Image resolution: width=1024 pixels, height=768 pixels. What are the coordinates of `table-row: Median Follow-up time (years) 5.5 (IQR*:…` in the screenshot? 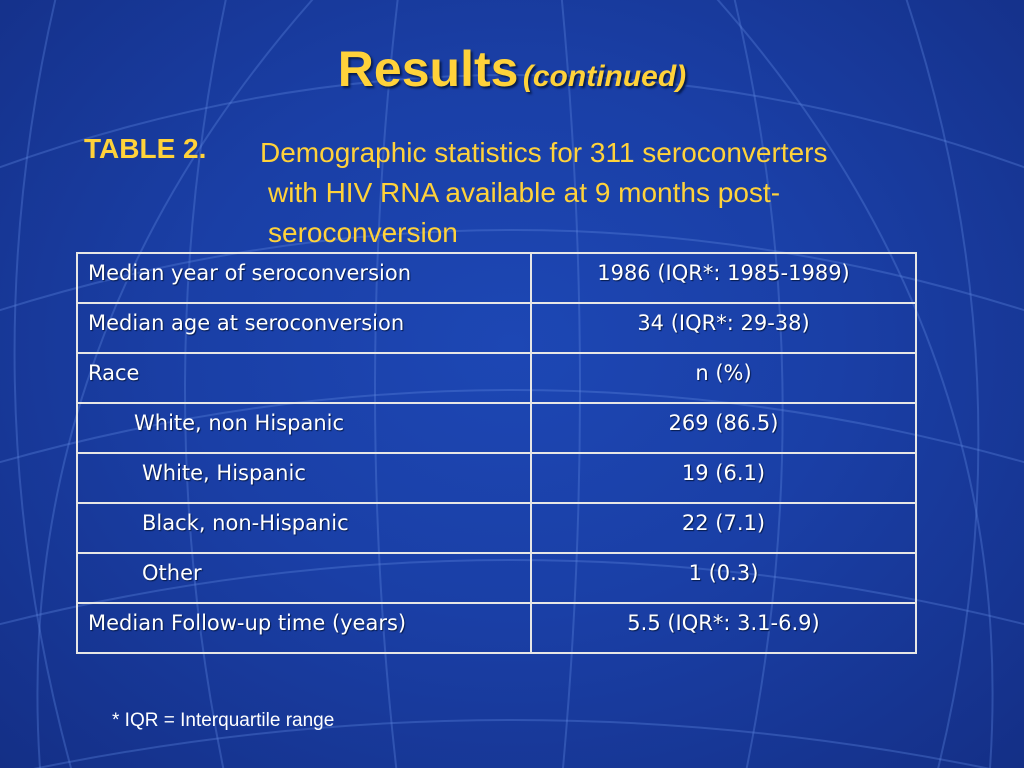 It's located at (496, 628).